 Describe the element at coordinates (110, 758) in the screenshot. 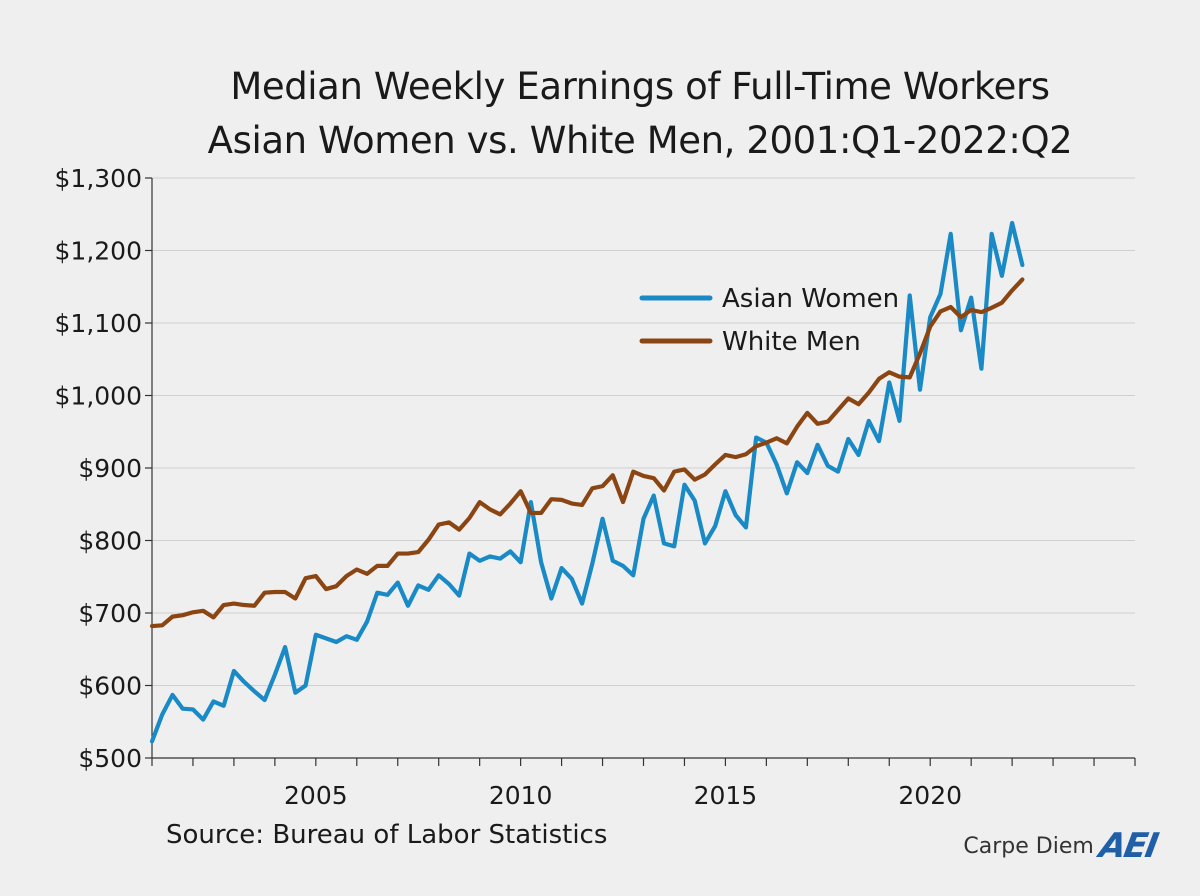

I see `y-tick-label: $500` at that location.